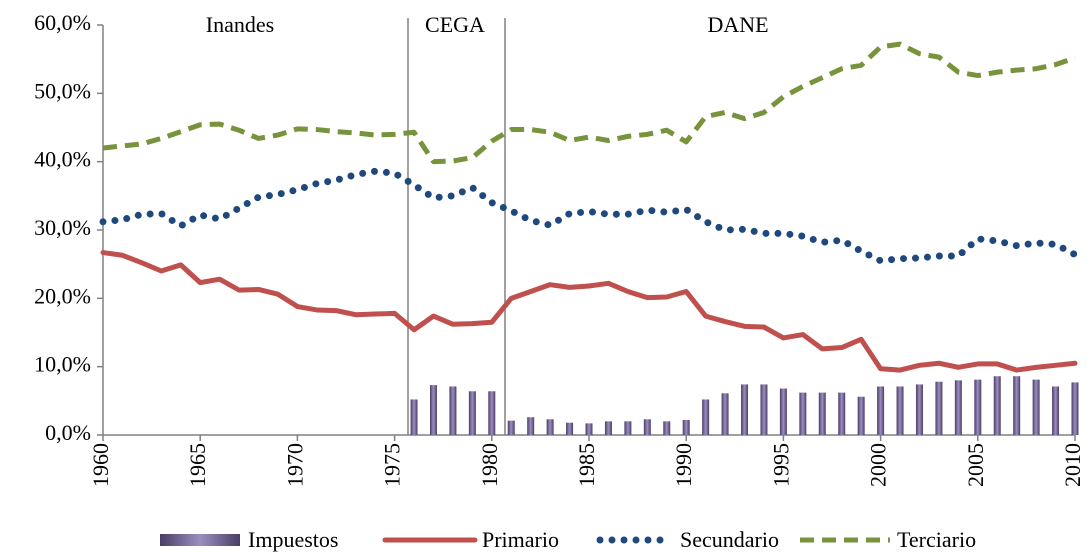 The height and width of the screenshot is (552, 1087). Describe the element at coordinates (878, 465) in the screenshot. I see `x-tick-label: 2000` at that location.